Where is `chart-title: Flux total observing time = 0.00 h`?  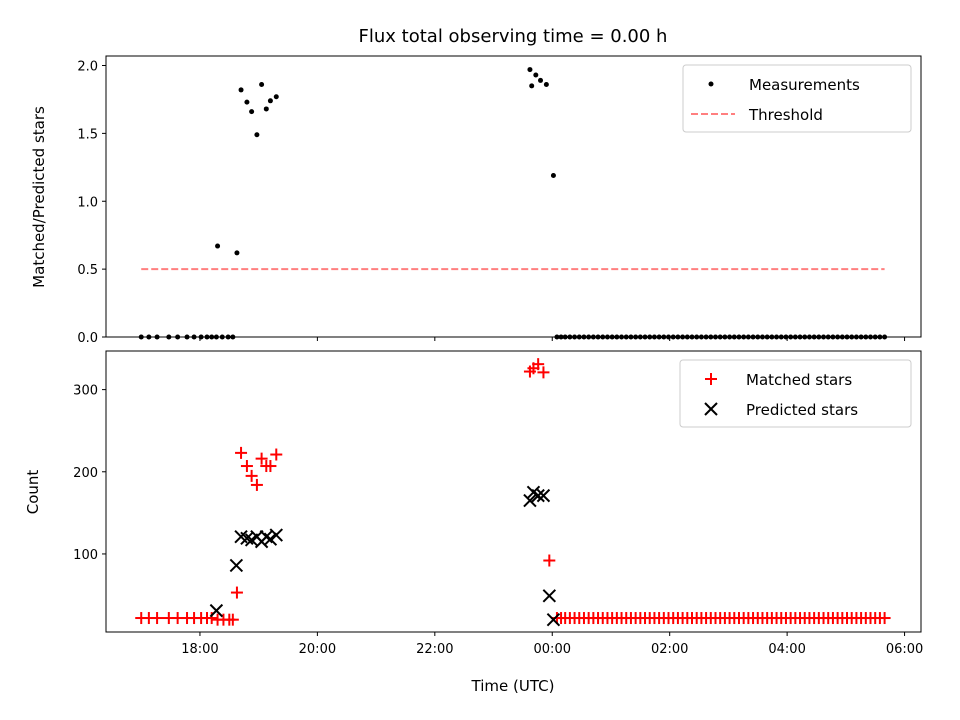
chart-title: Flux total observing time = 0.00 h is located at coordinates (513, 36).